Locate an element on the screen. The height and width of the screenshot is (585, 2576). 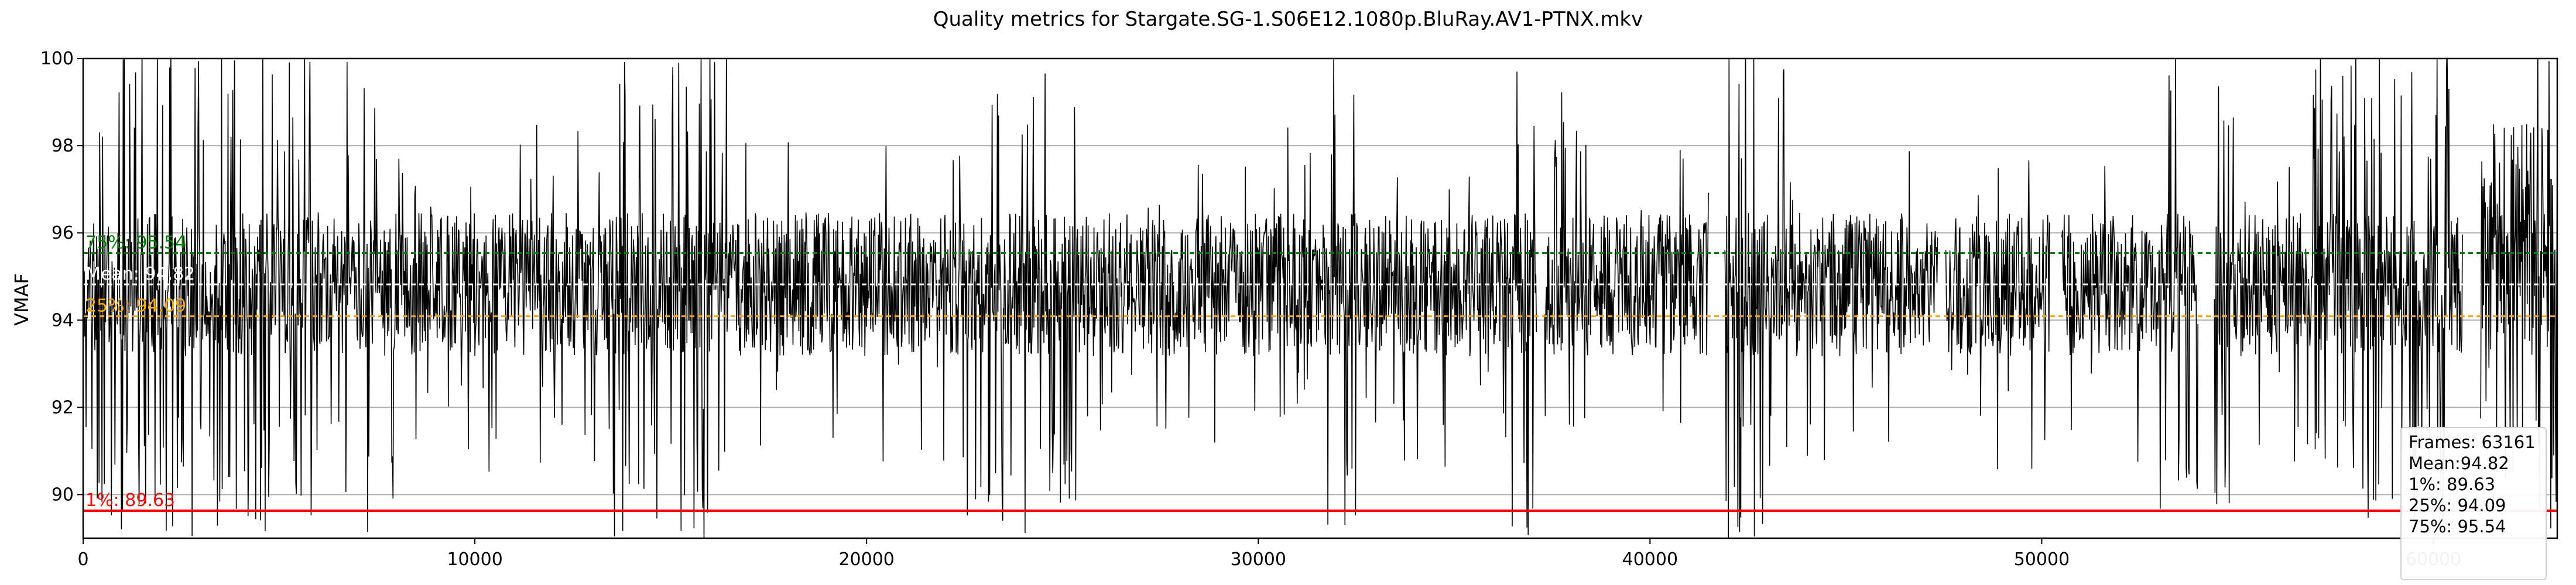
x-tick-label: 0 is located at coordinates (82, 559).